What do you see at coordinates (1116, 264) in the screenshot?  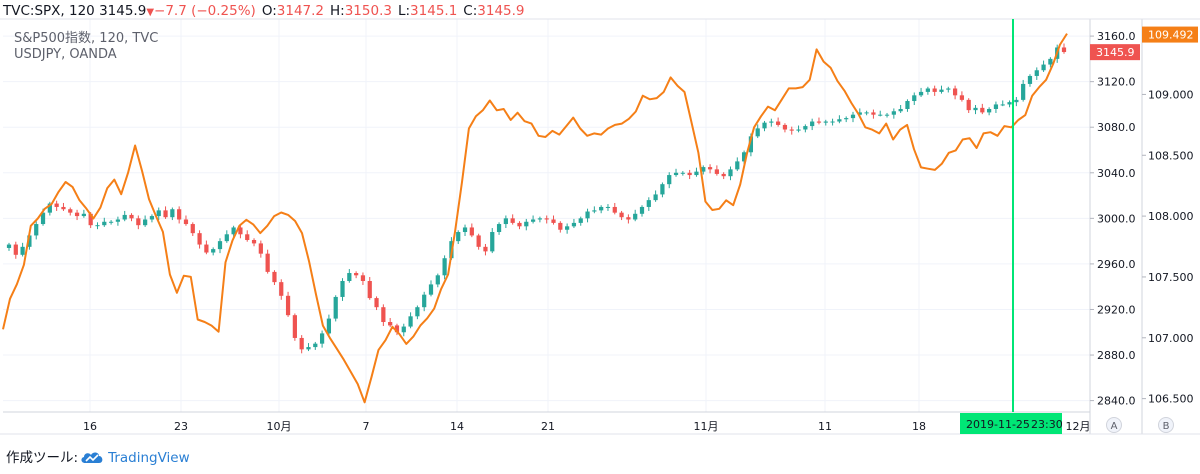 I see `spx-axis-label: 2960.0` at bounding box center [1116, 264].